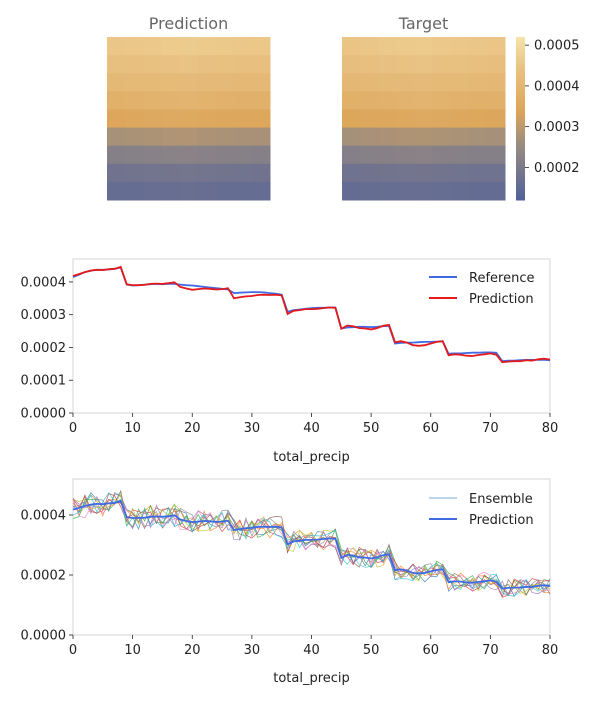 The width and height of the screenshot is (600, 704). I want to click on prediction-heatmap: Prediction, so click(189, 107).